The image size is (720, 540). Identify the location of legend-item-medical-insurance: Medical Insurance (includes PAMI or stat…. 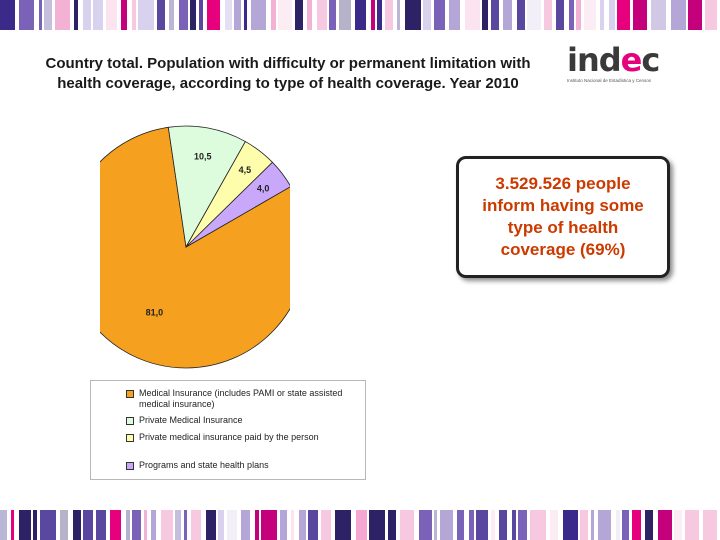
(237, 399).